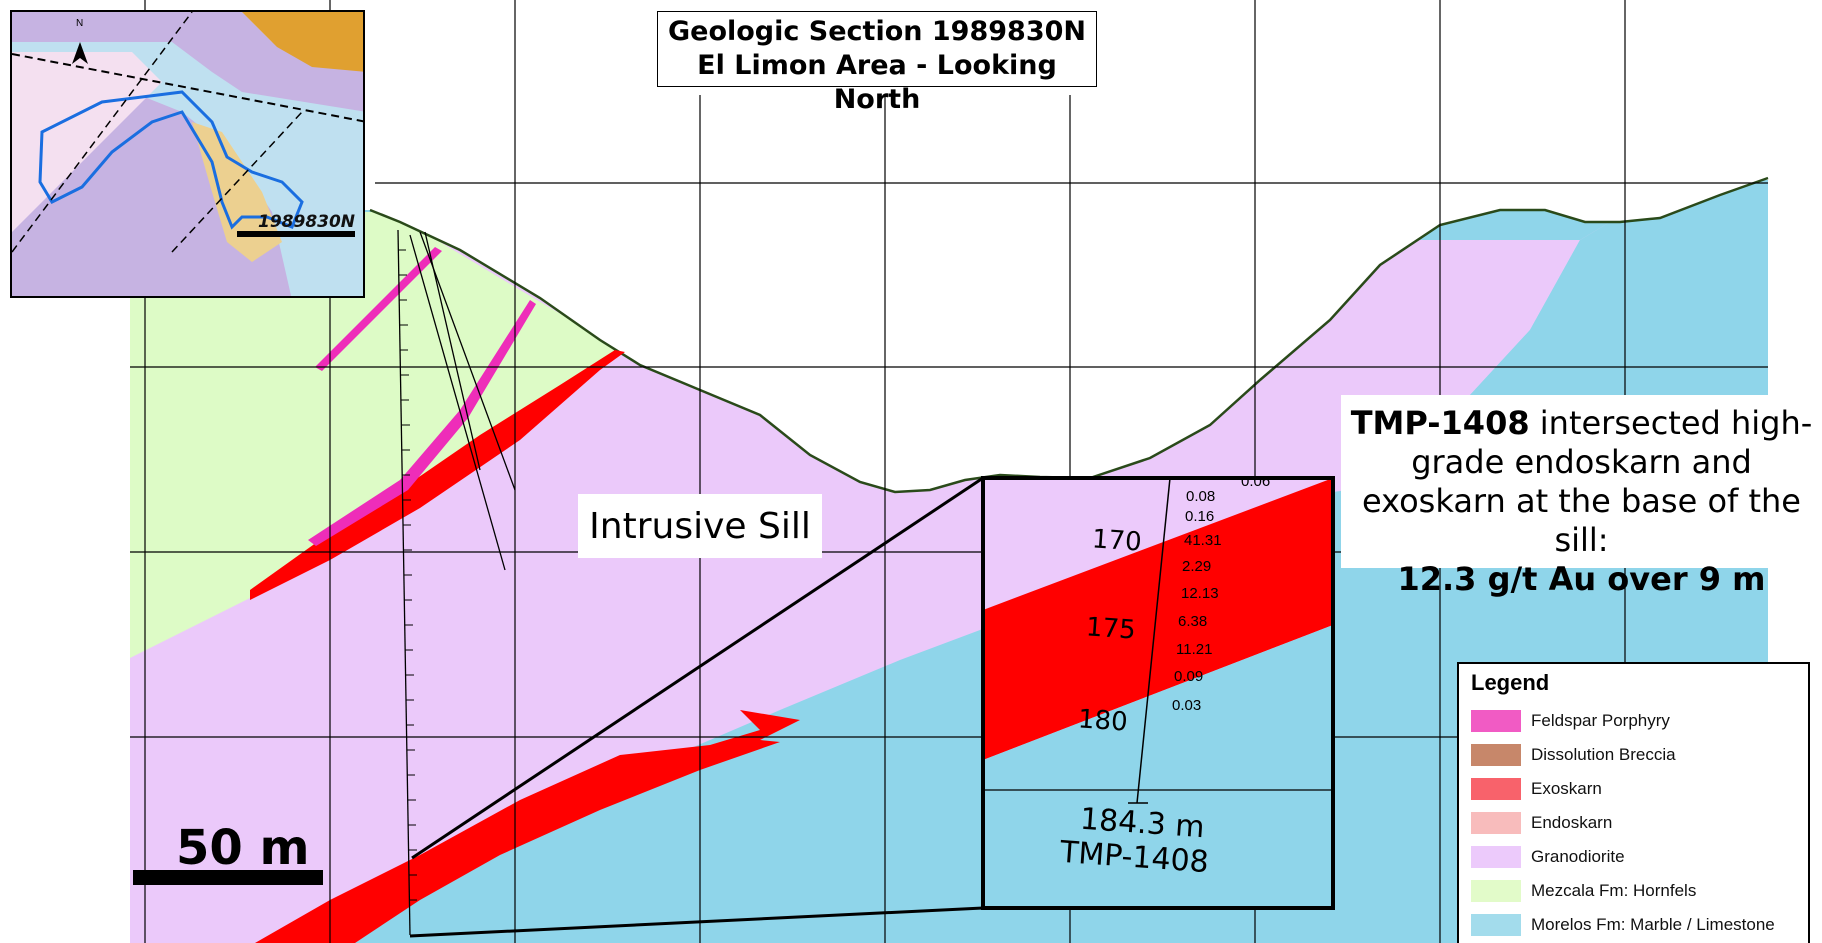 This screenshot has height=943, width=1822. Describe the element at coordinates (1189, 676) in the screenshot. I see `assay-value: 0.09` at that location.